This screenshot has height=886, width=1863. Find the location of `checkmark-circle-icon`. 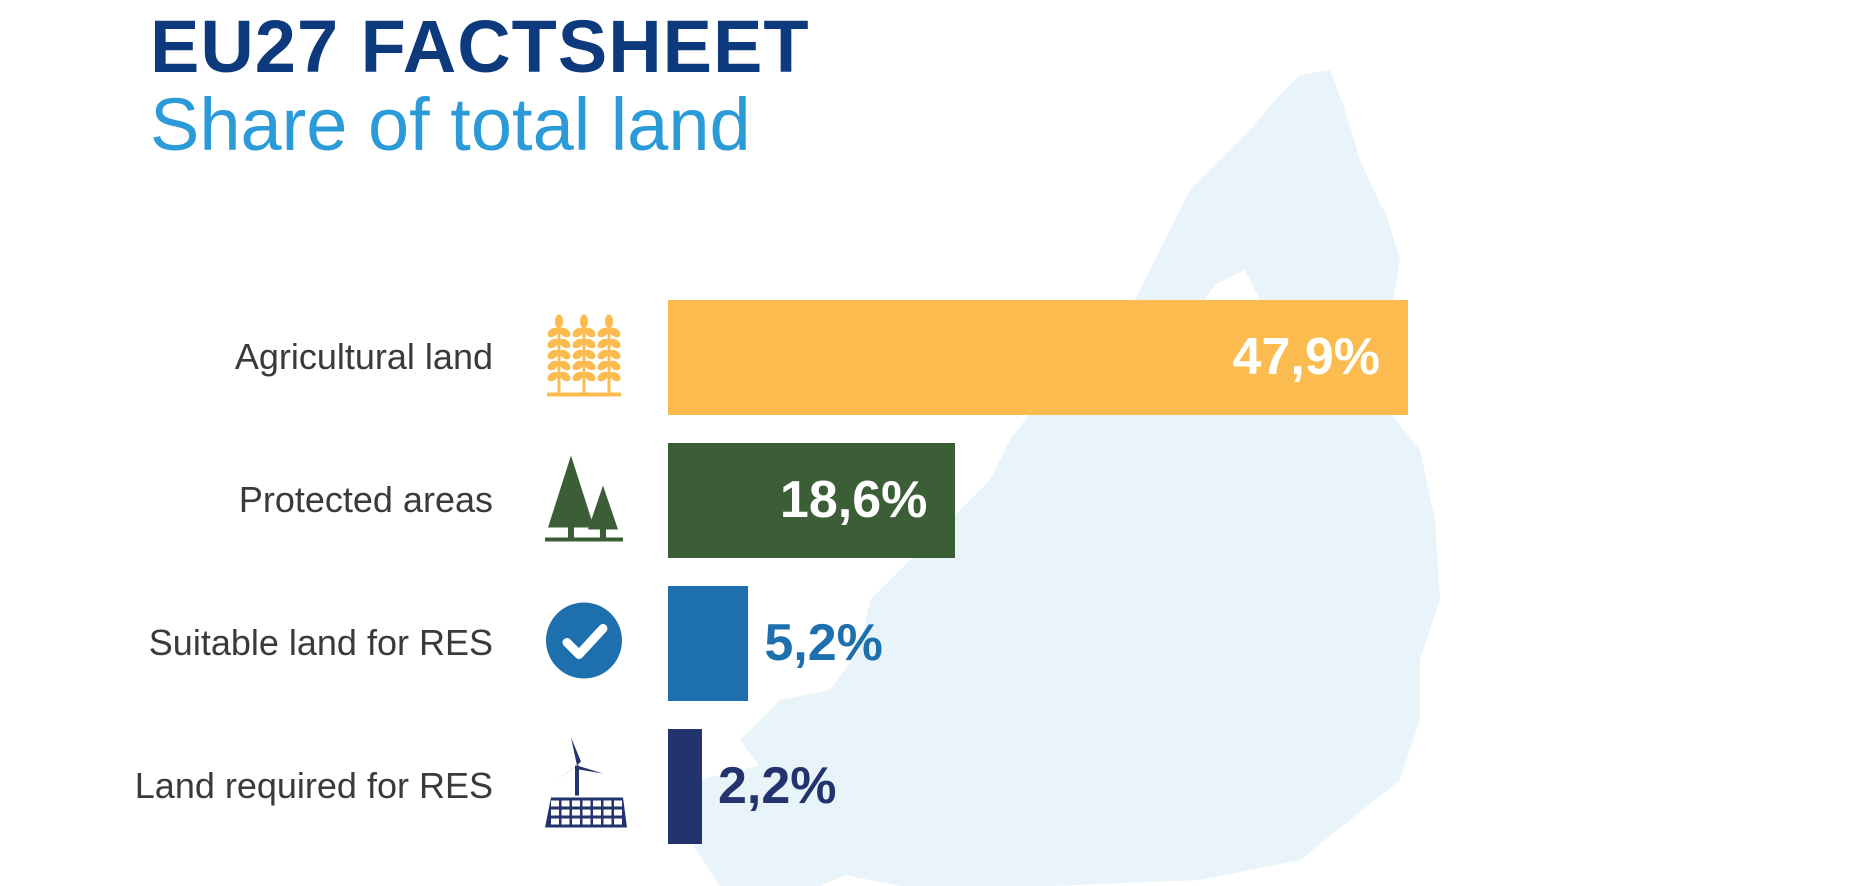

checkmark-circle-icon is located at coordinates (584, 643).